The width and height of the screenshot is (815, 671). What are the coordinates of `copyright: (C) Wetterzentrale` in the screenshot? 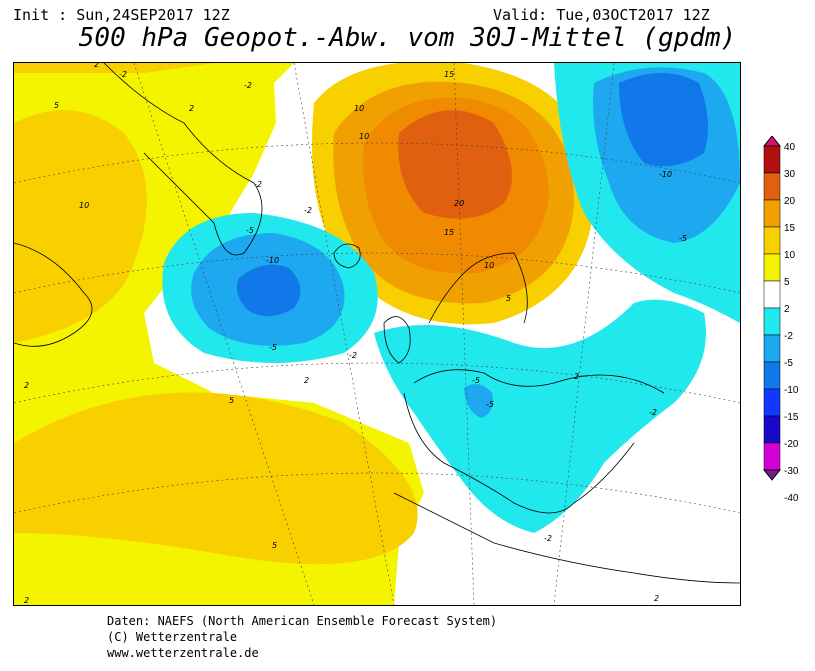 It's located at (172, 637).